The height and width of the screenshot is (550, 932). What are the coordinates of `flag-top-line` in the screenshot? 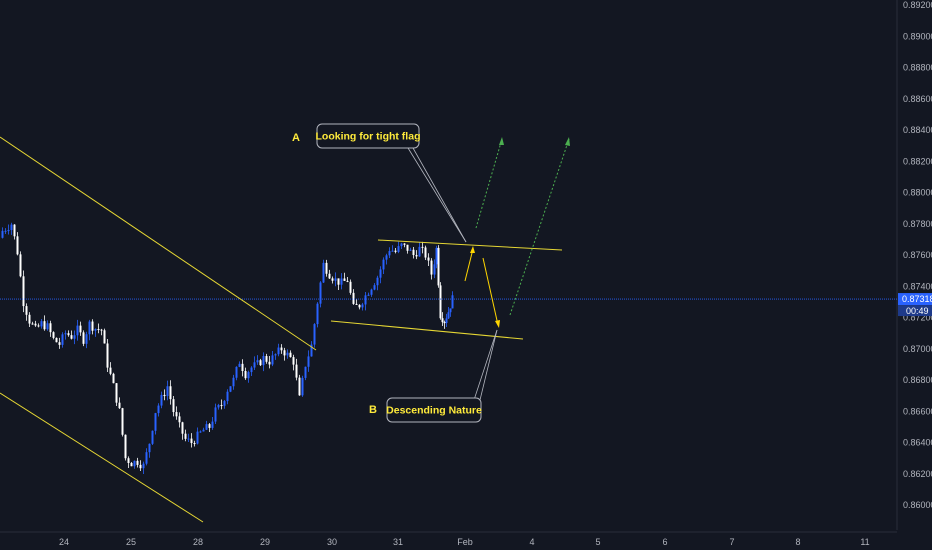 It's located at (470, 245).